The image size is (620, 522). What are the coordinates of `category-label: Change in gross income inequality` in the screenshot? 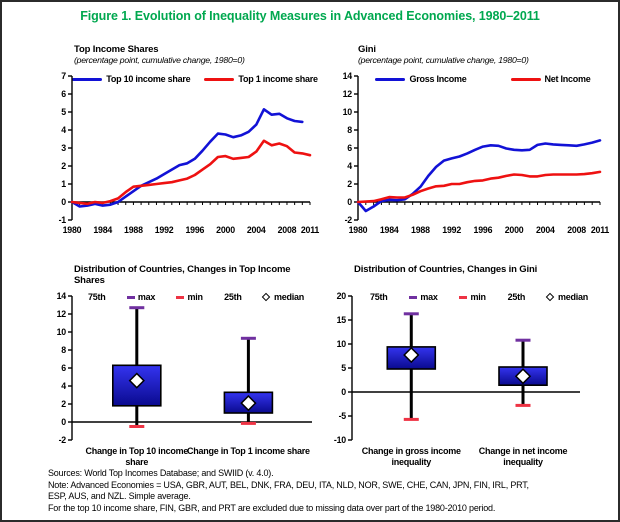 It's located at (411, 456).